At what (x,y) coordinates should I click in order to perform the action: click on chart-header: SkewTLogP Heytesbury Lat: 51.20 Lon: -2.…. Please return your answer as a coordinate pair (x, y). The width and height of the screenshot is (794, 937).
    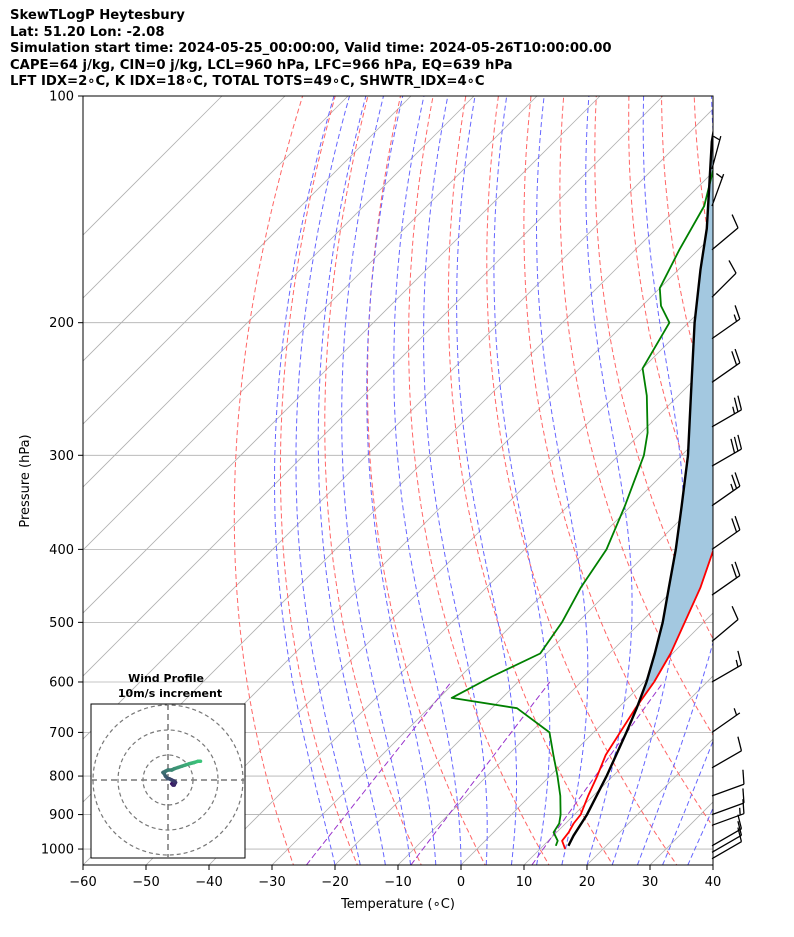
    Looking at the image, I should click on (311, 49).